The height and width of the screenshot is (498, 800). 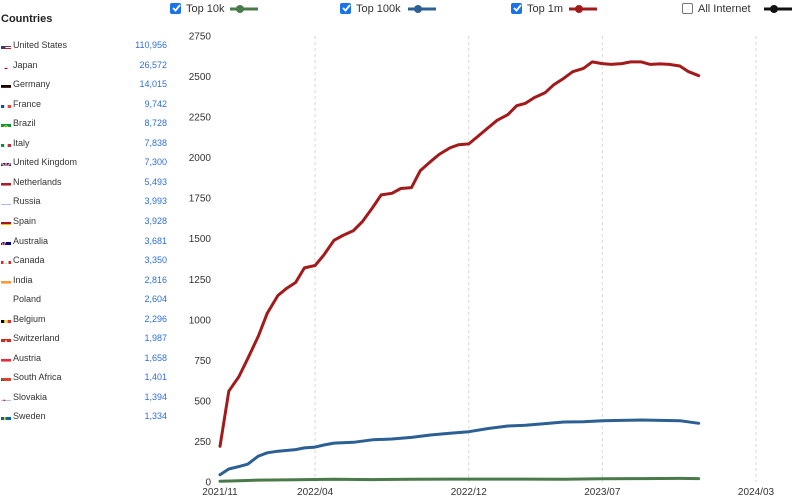 I want to click on top-1m-checkbox, so click(x=516, y=8).